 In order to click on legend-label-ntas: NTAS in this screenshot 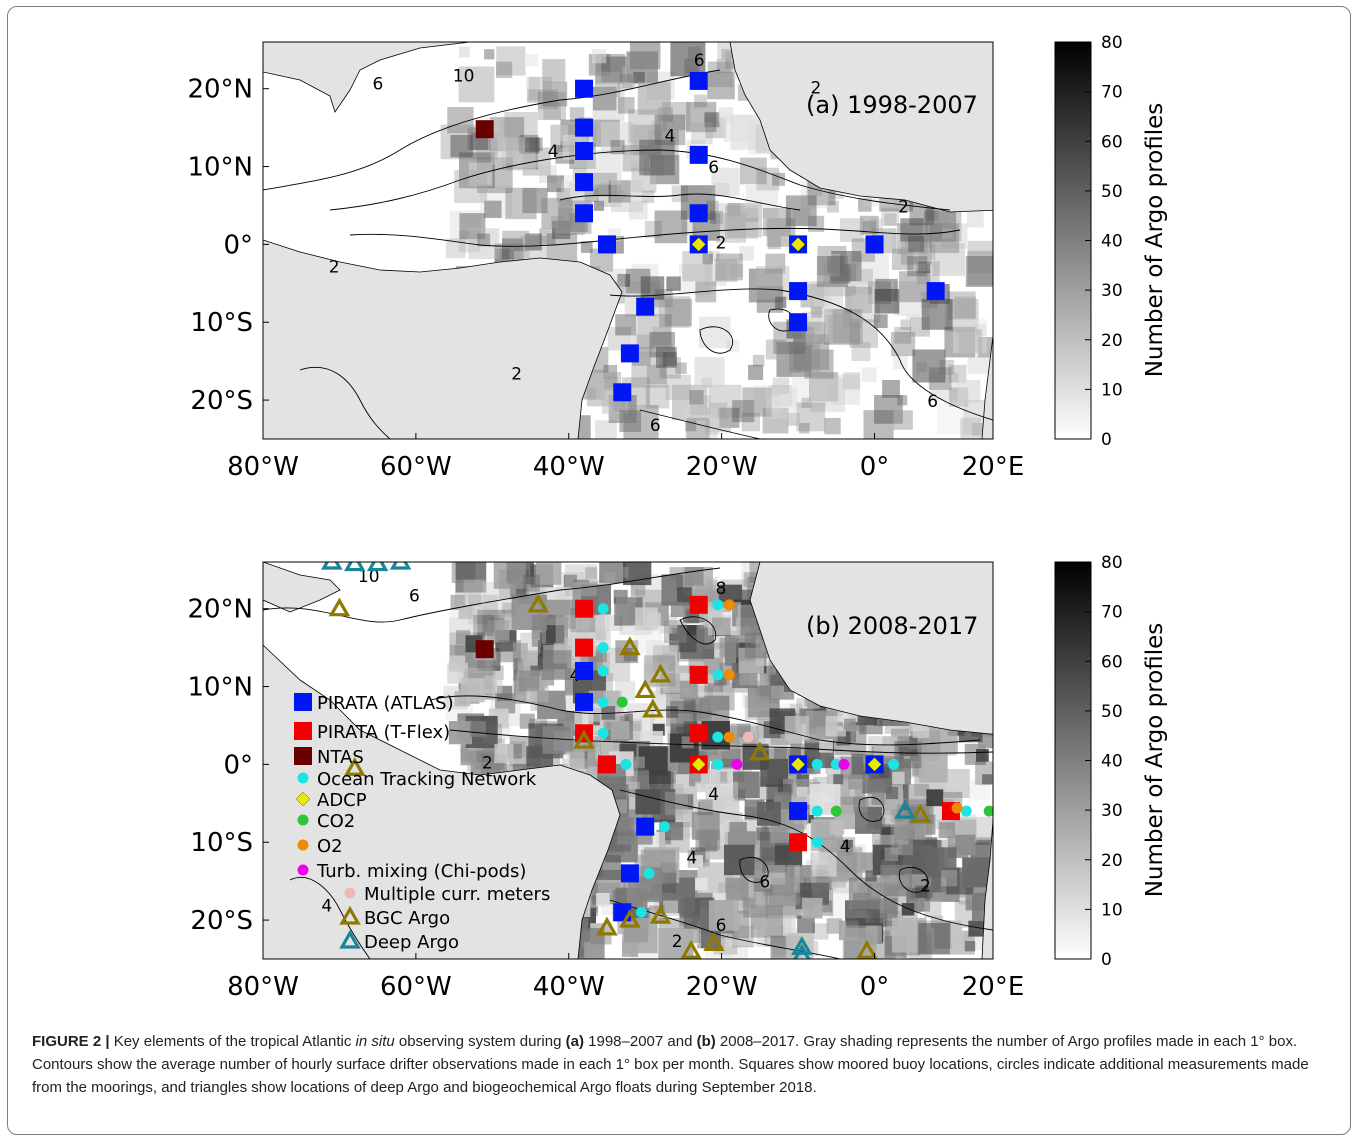, I will do `click(340, 757)`.